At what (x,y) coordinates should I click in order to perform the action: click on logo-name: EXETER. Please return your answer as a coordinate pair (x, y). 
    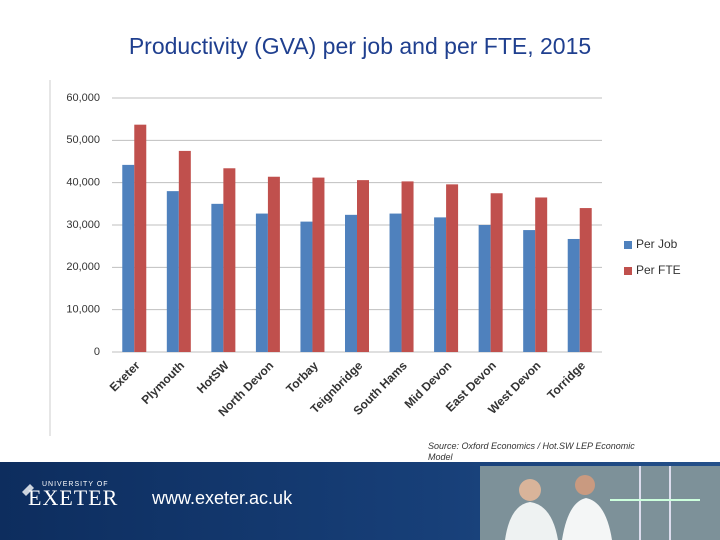
    Looking at the image, I should click on (73, 497).